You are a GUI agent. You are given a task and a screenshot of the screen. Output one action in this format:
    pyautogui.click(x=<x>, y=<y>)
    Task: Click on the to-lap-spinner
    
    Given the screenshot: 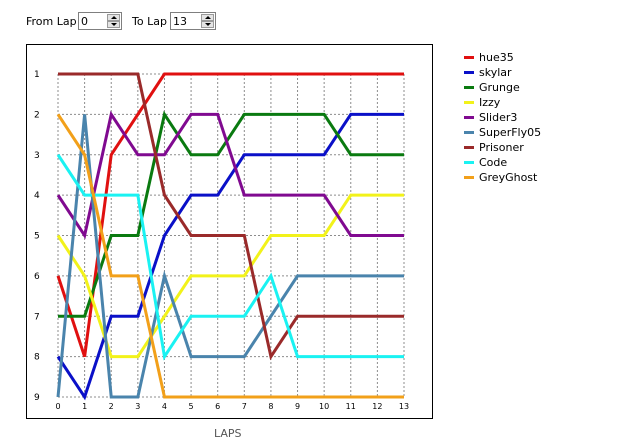 What is the action you would take?
    pyautogui.click(x=193, y=21)
    